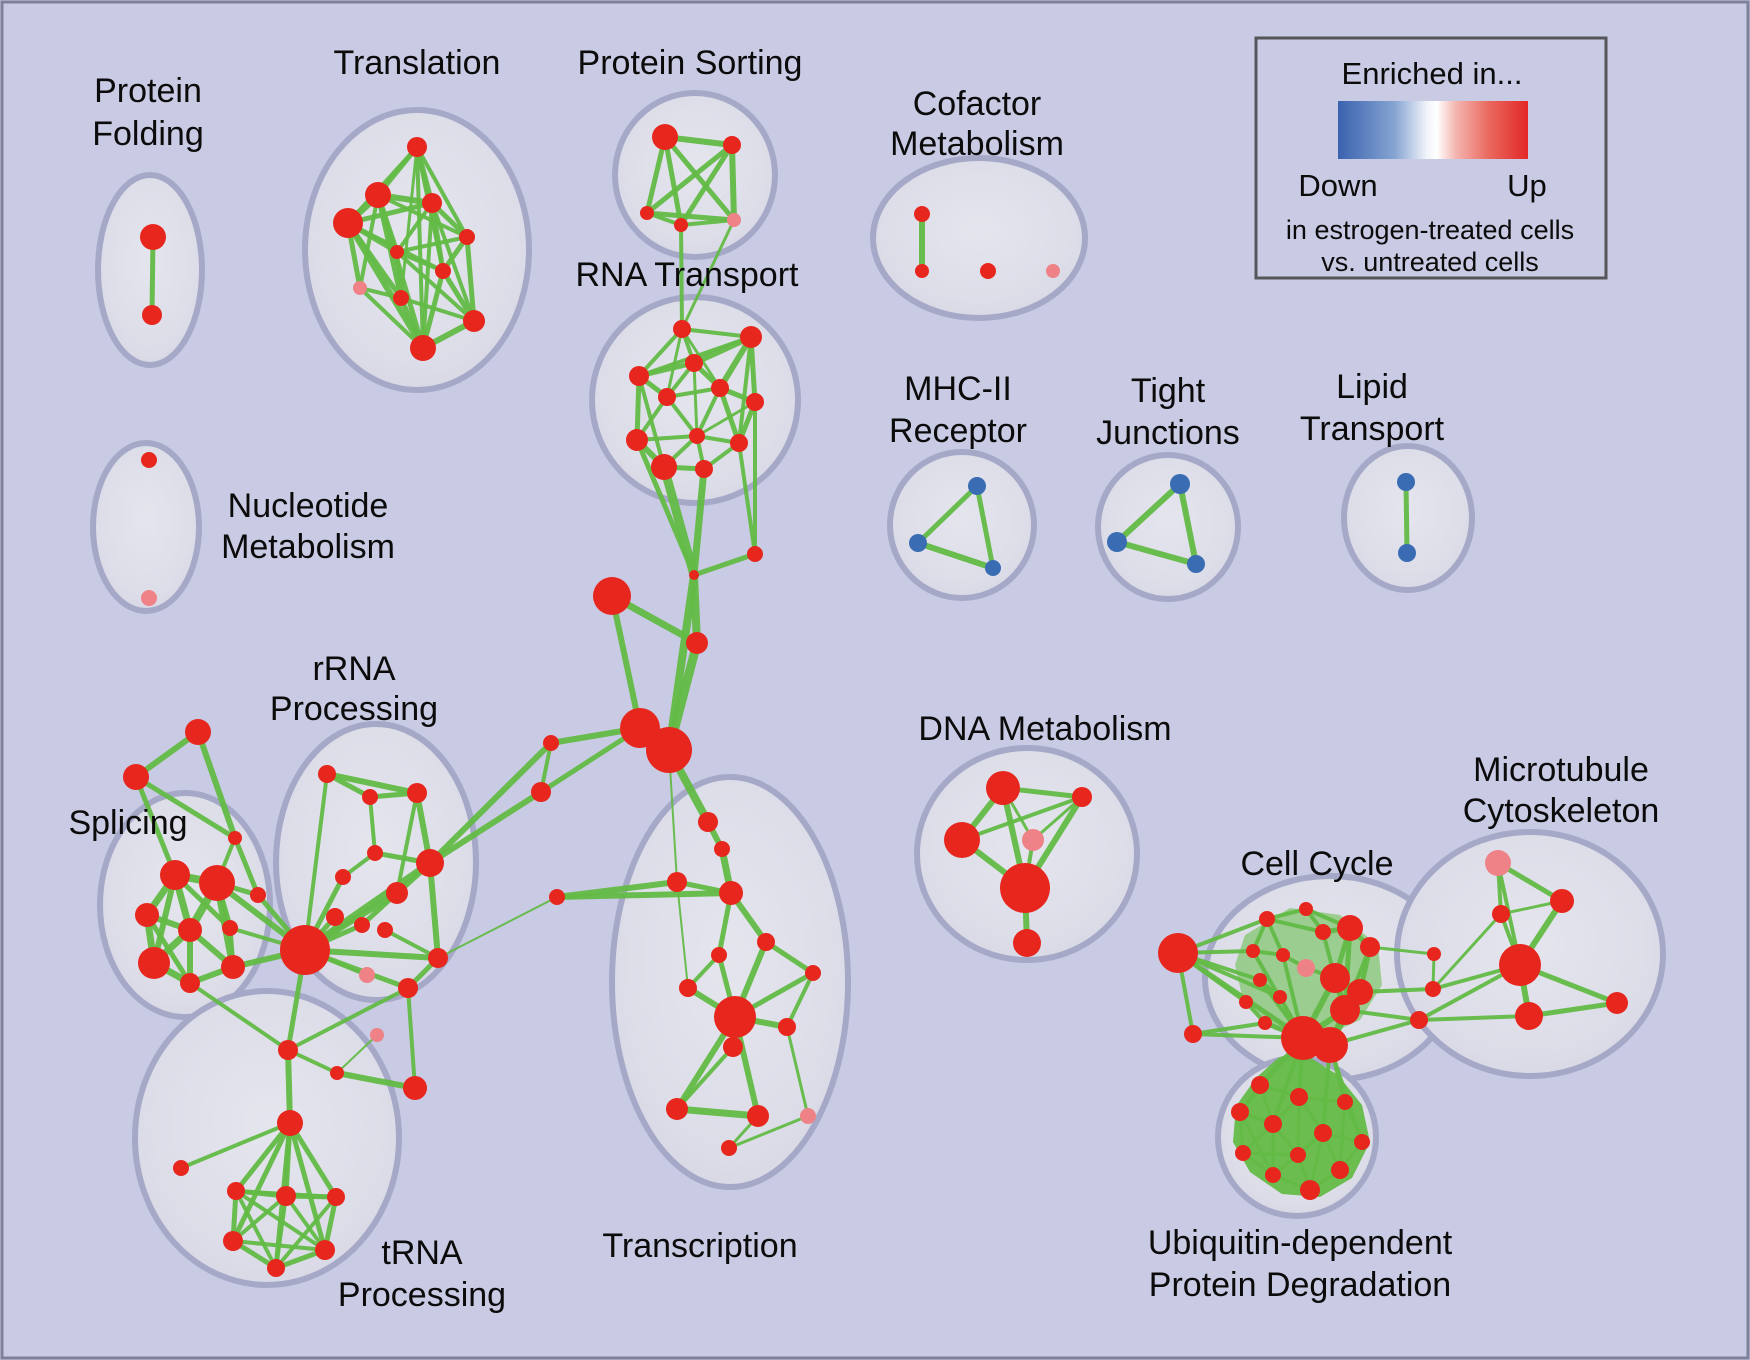 This screenshot has height=1360, width=1750. I want to click on cluster-label-microtubule-cytoskeleton: Cytoskeleton, so click(1561, 811).